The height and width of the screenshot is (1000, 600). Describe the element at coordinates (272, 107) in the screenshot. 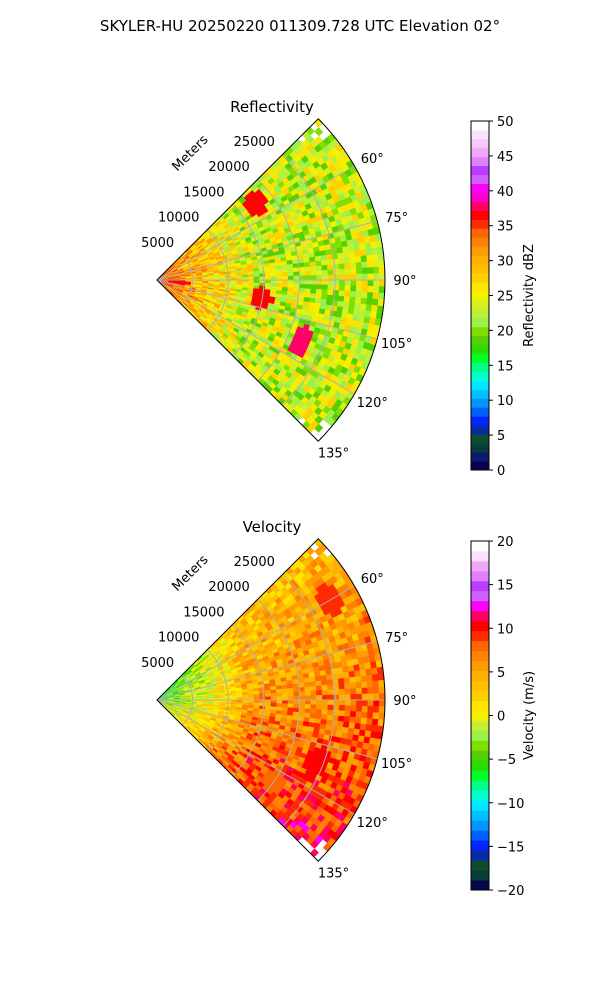

I see `reflectivity-title: Reflectivity` at that location.